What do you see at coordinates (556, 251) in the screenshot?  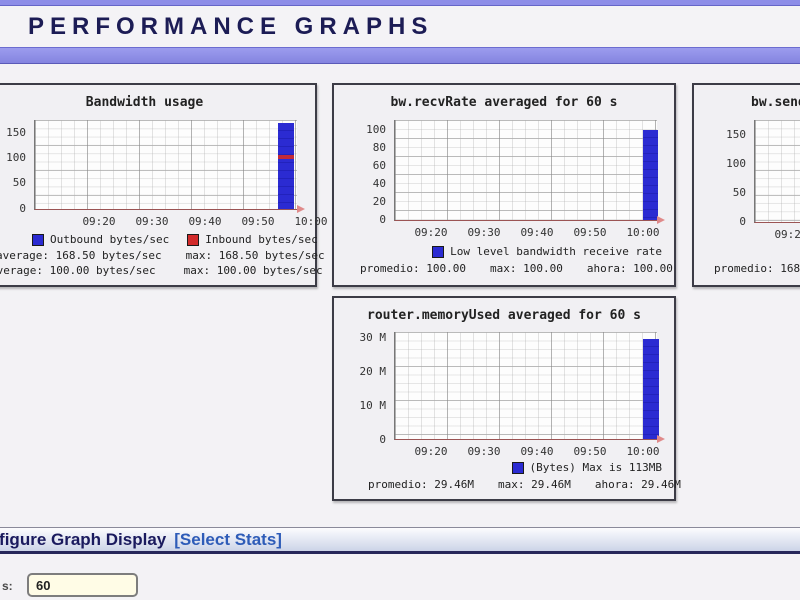 I see `legend-label: Low level bandwidth receive rate` at bounding box center [556, 251].